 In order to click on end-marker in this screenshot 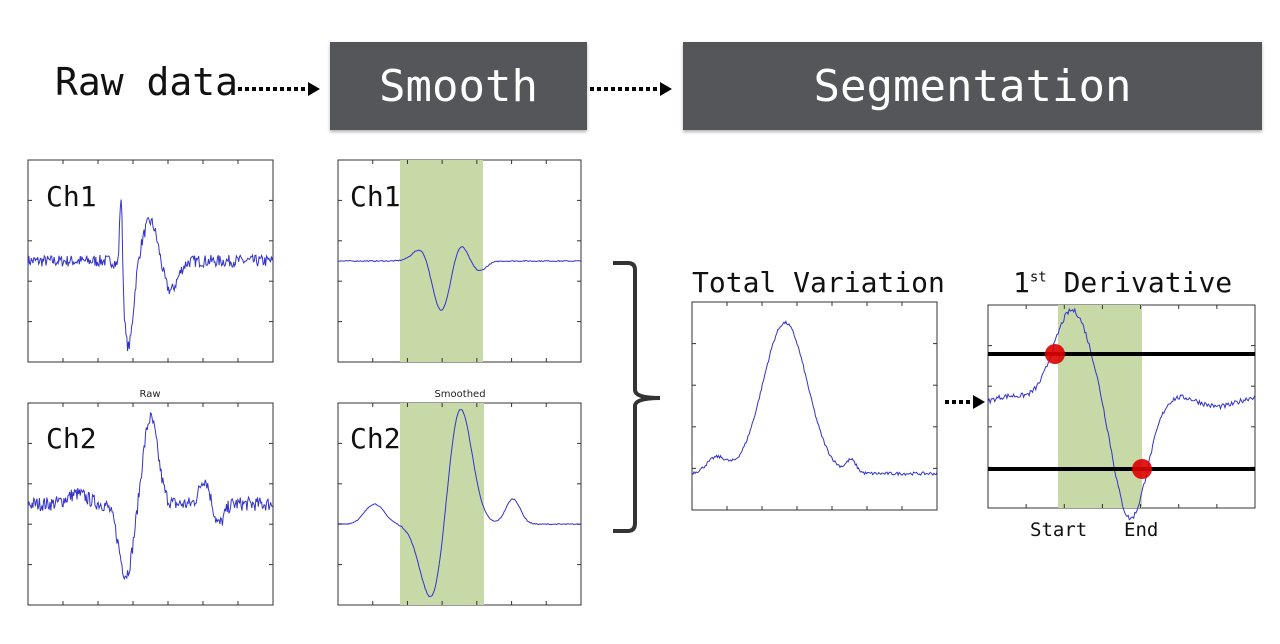, I will do `click(1142, 469)`.